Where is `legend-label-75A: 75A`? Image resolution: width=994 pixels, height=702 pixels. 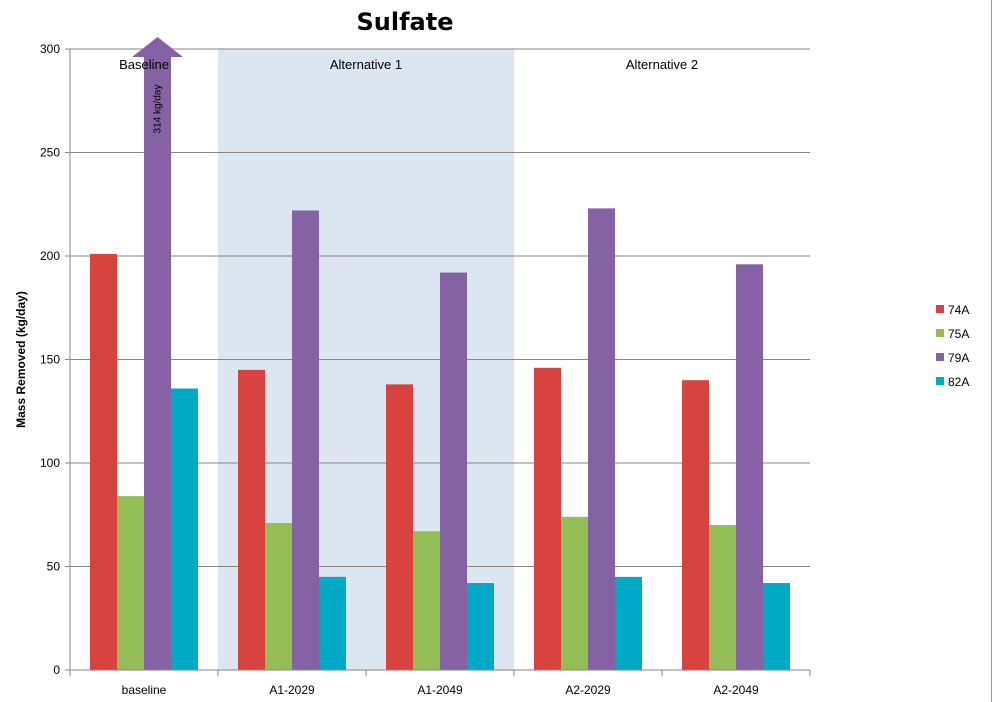 legend-label-75A: 75A is located at coordinates (958, 334).